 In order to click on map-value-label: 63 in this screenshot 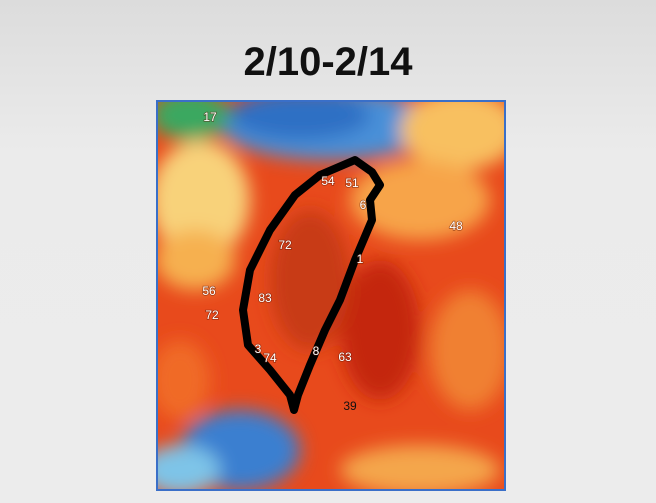, I will do `click(345, 357)`.